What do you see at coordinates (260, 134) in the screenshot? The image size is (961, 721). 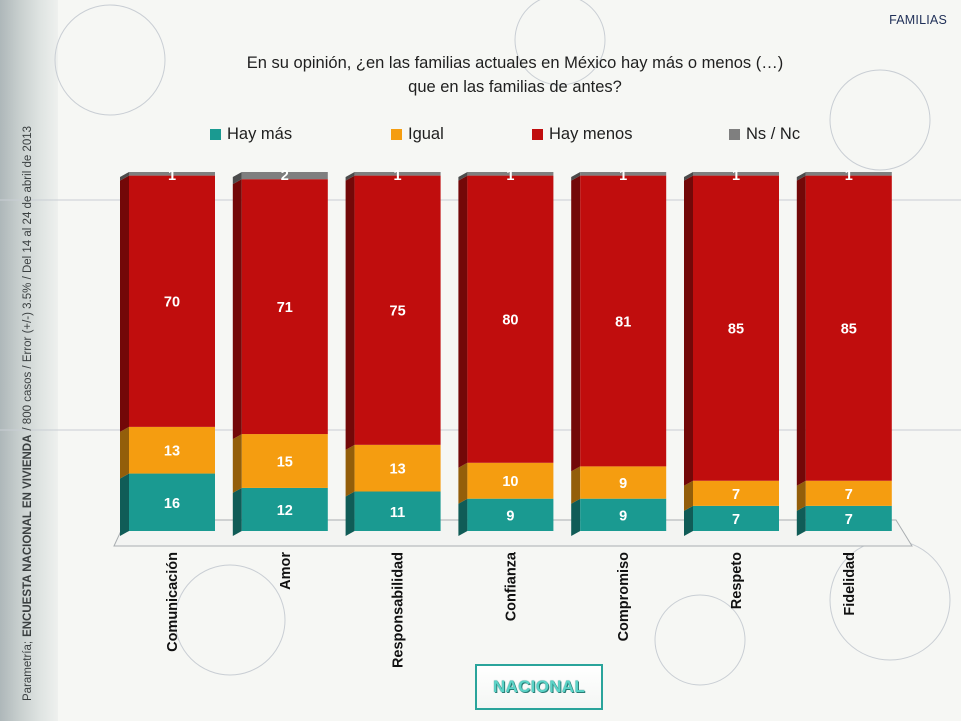 I see `legend-label: Hay más` at bounding box center [260, 134].